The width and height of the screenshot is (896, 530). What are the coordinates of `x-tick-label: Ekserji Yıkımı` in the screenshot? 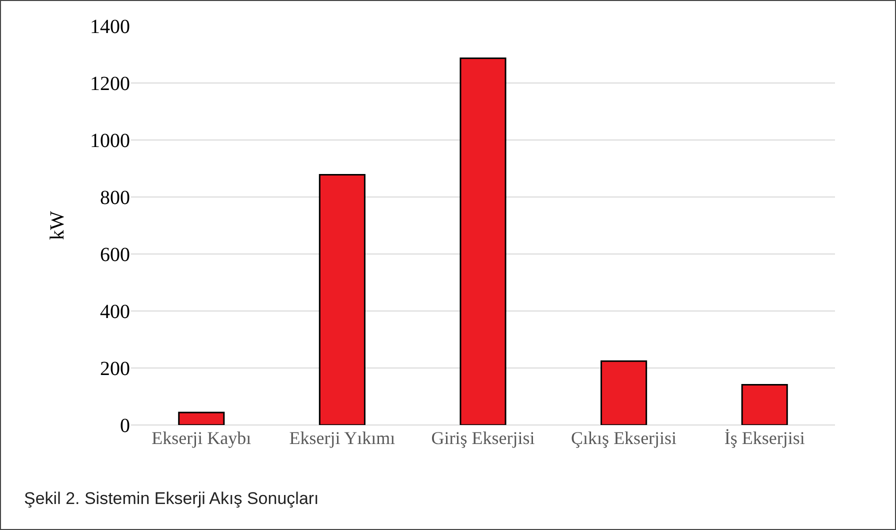 It's located at (342, 438).